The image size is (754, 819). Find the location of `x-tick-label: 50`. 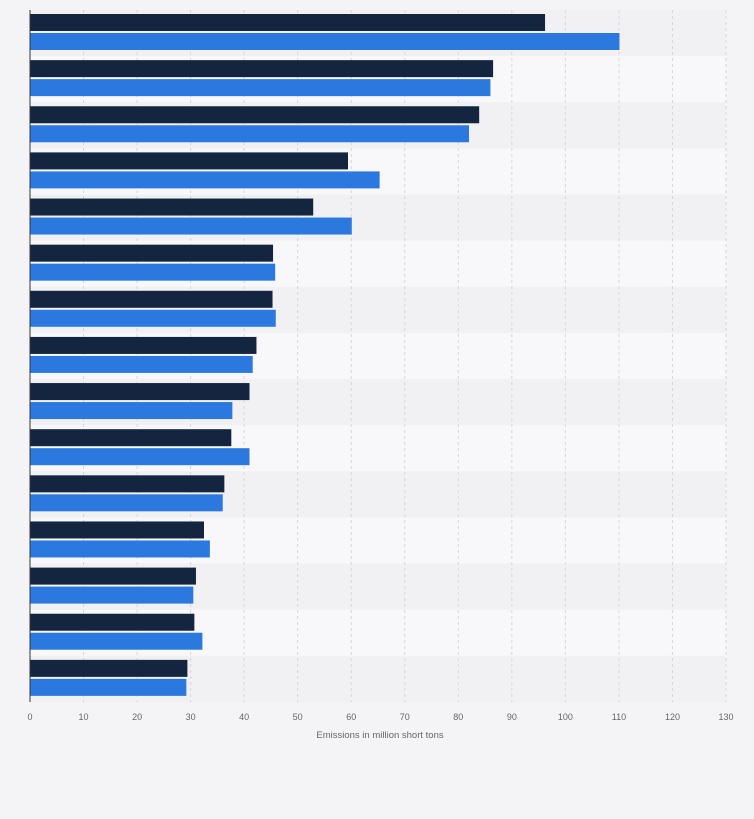

x-tick-label: 50 is located at coordinates (298, 717).